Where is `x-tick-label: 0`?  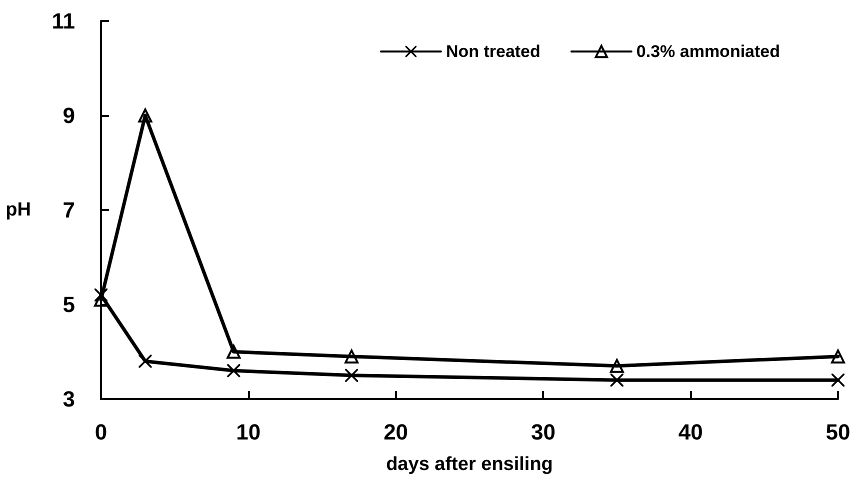
x-tick-label: 0 is located at coordinates (101, 432).